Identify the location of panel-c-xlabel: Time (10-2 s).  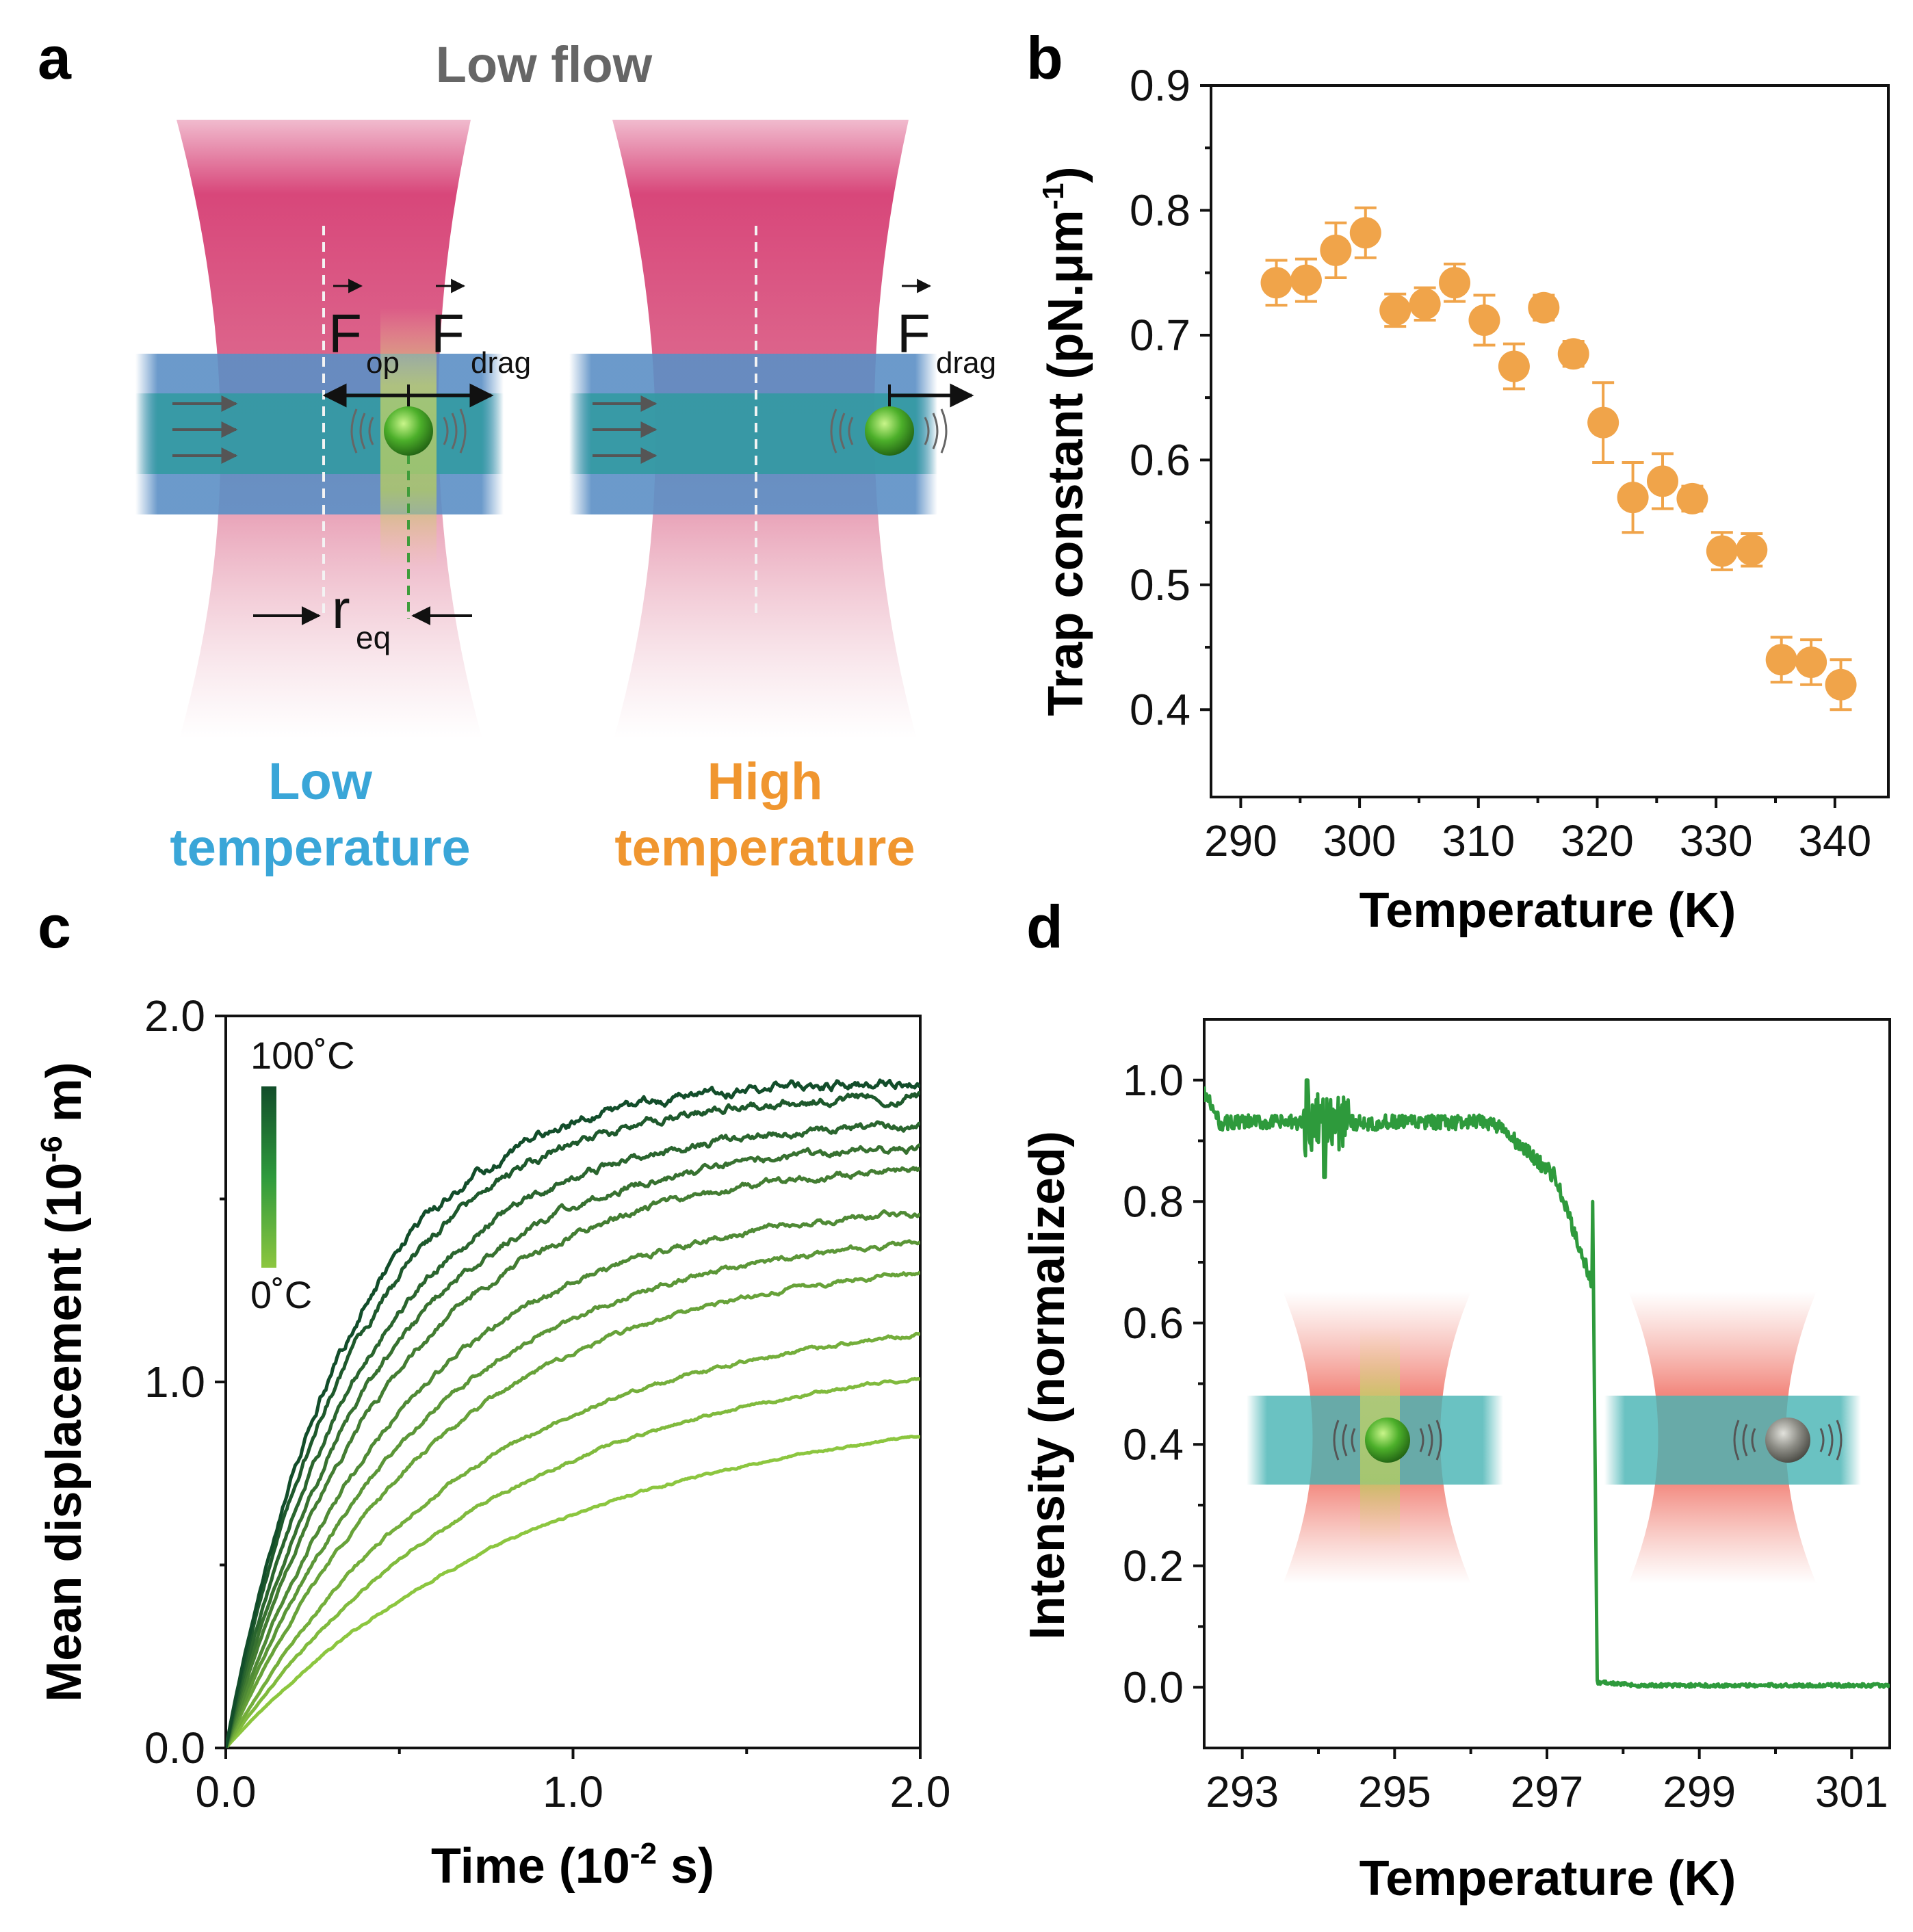
(572, 1866).